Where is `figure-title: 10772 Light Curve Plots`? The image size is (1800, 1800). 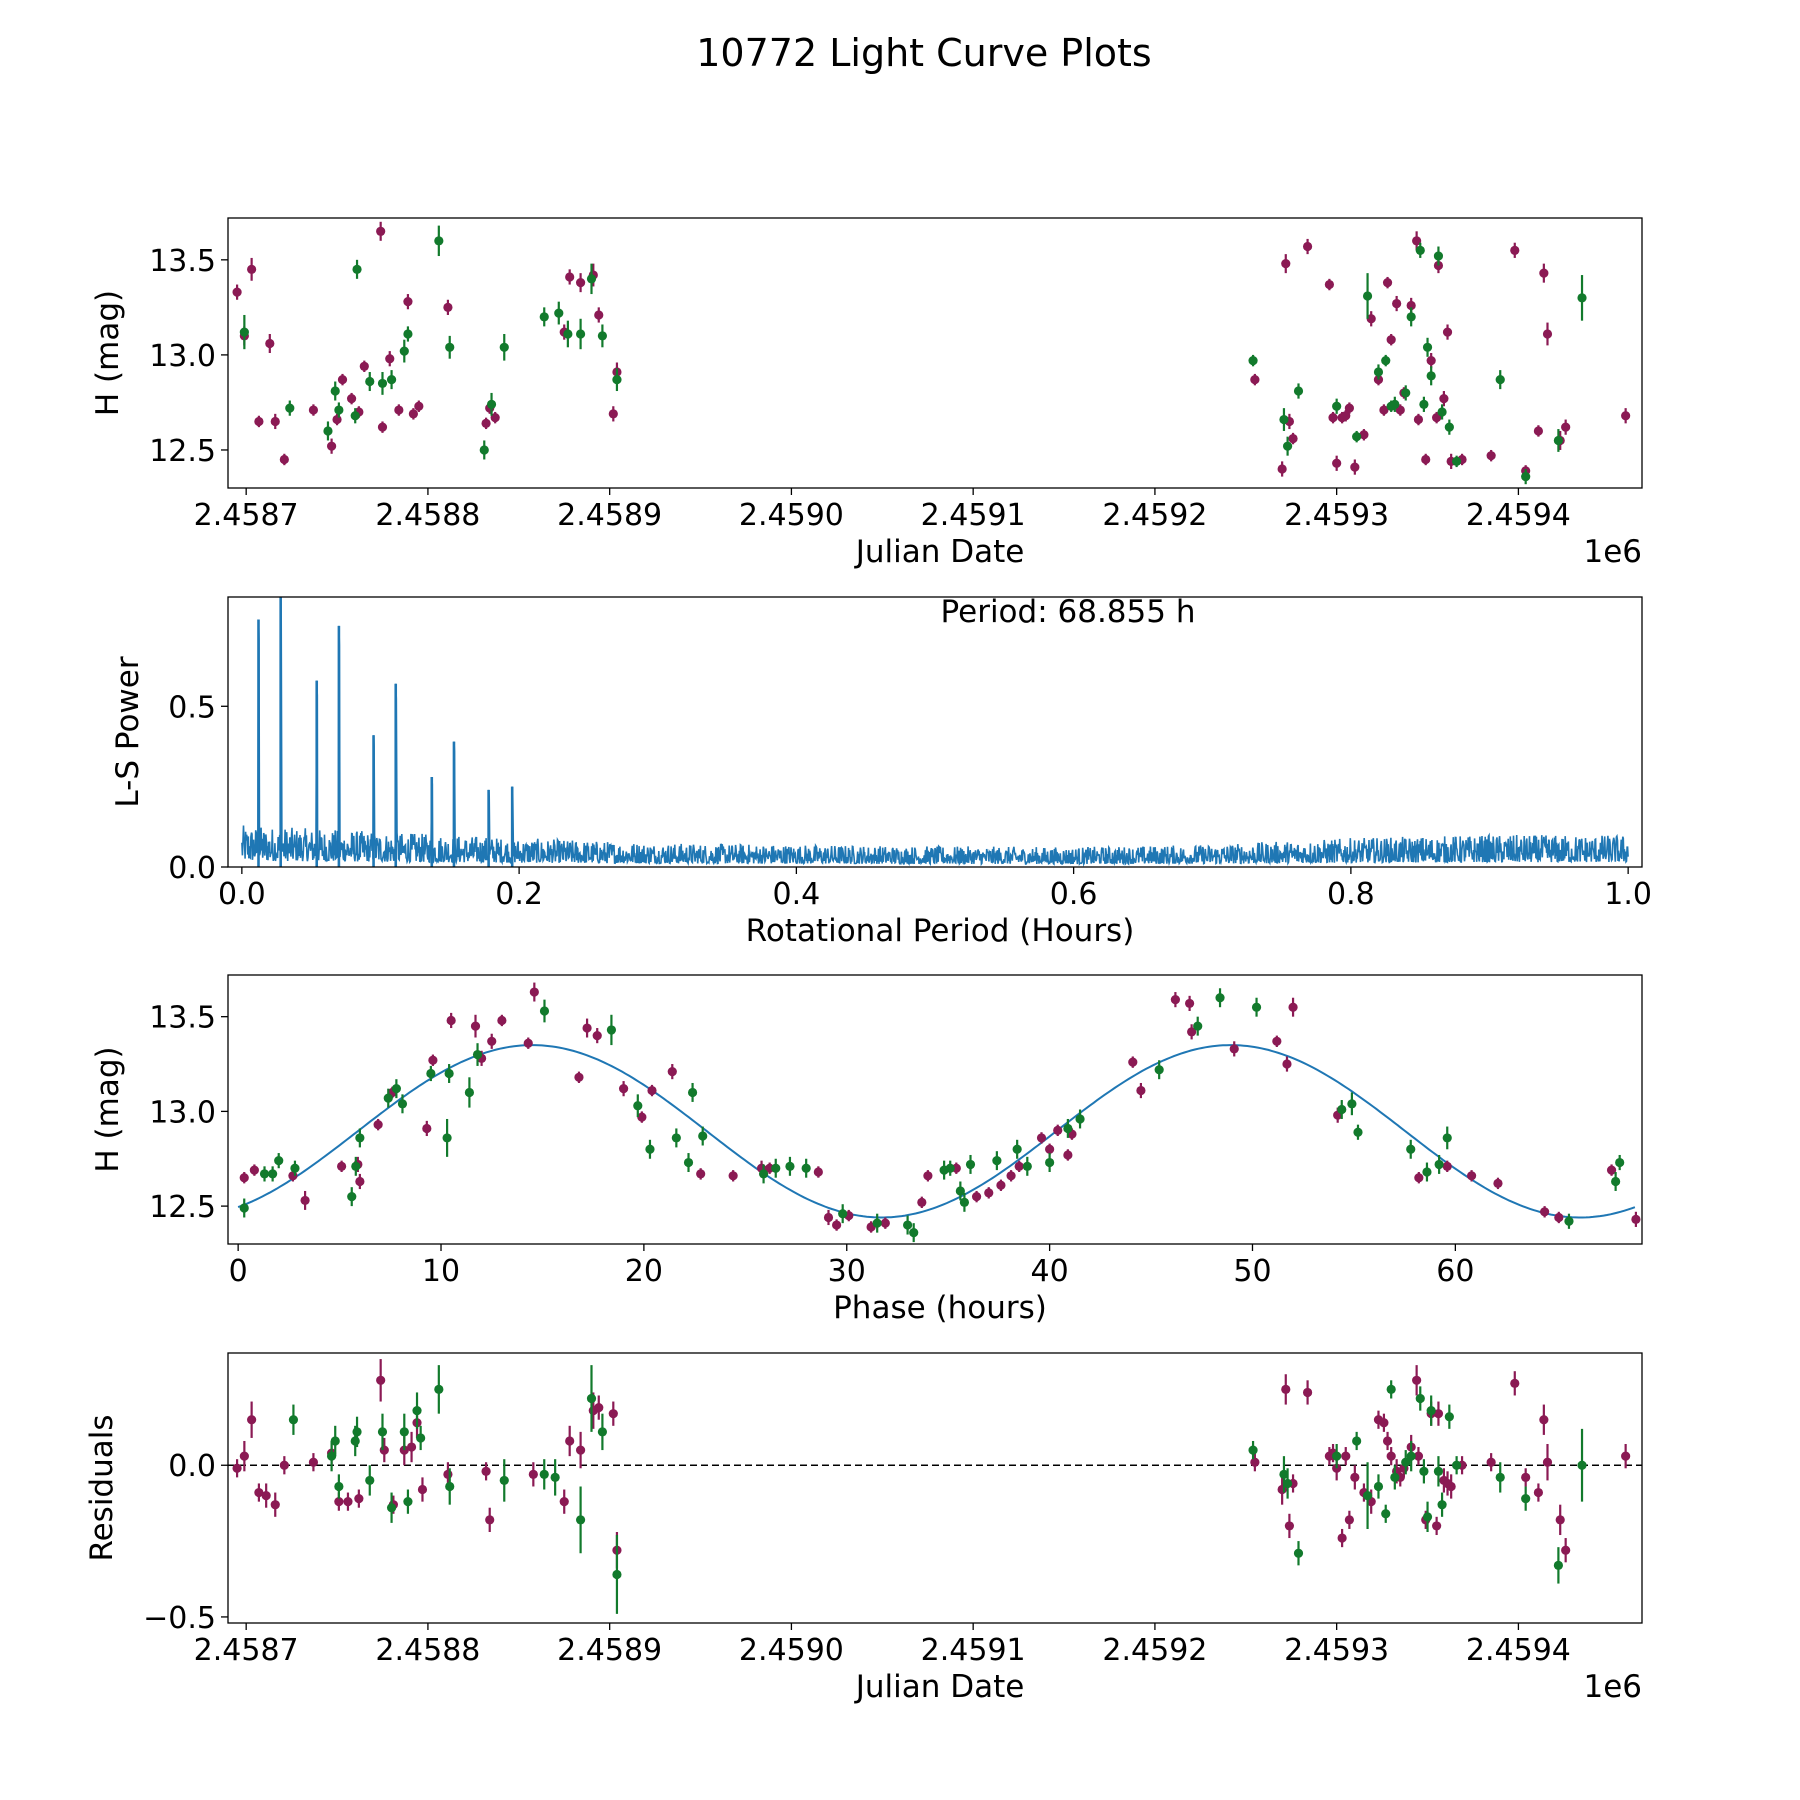 figure-title: 10772 Light Curve Plots is located at coordinates (923, 53).